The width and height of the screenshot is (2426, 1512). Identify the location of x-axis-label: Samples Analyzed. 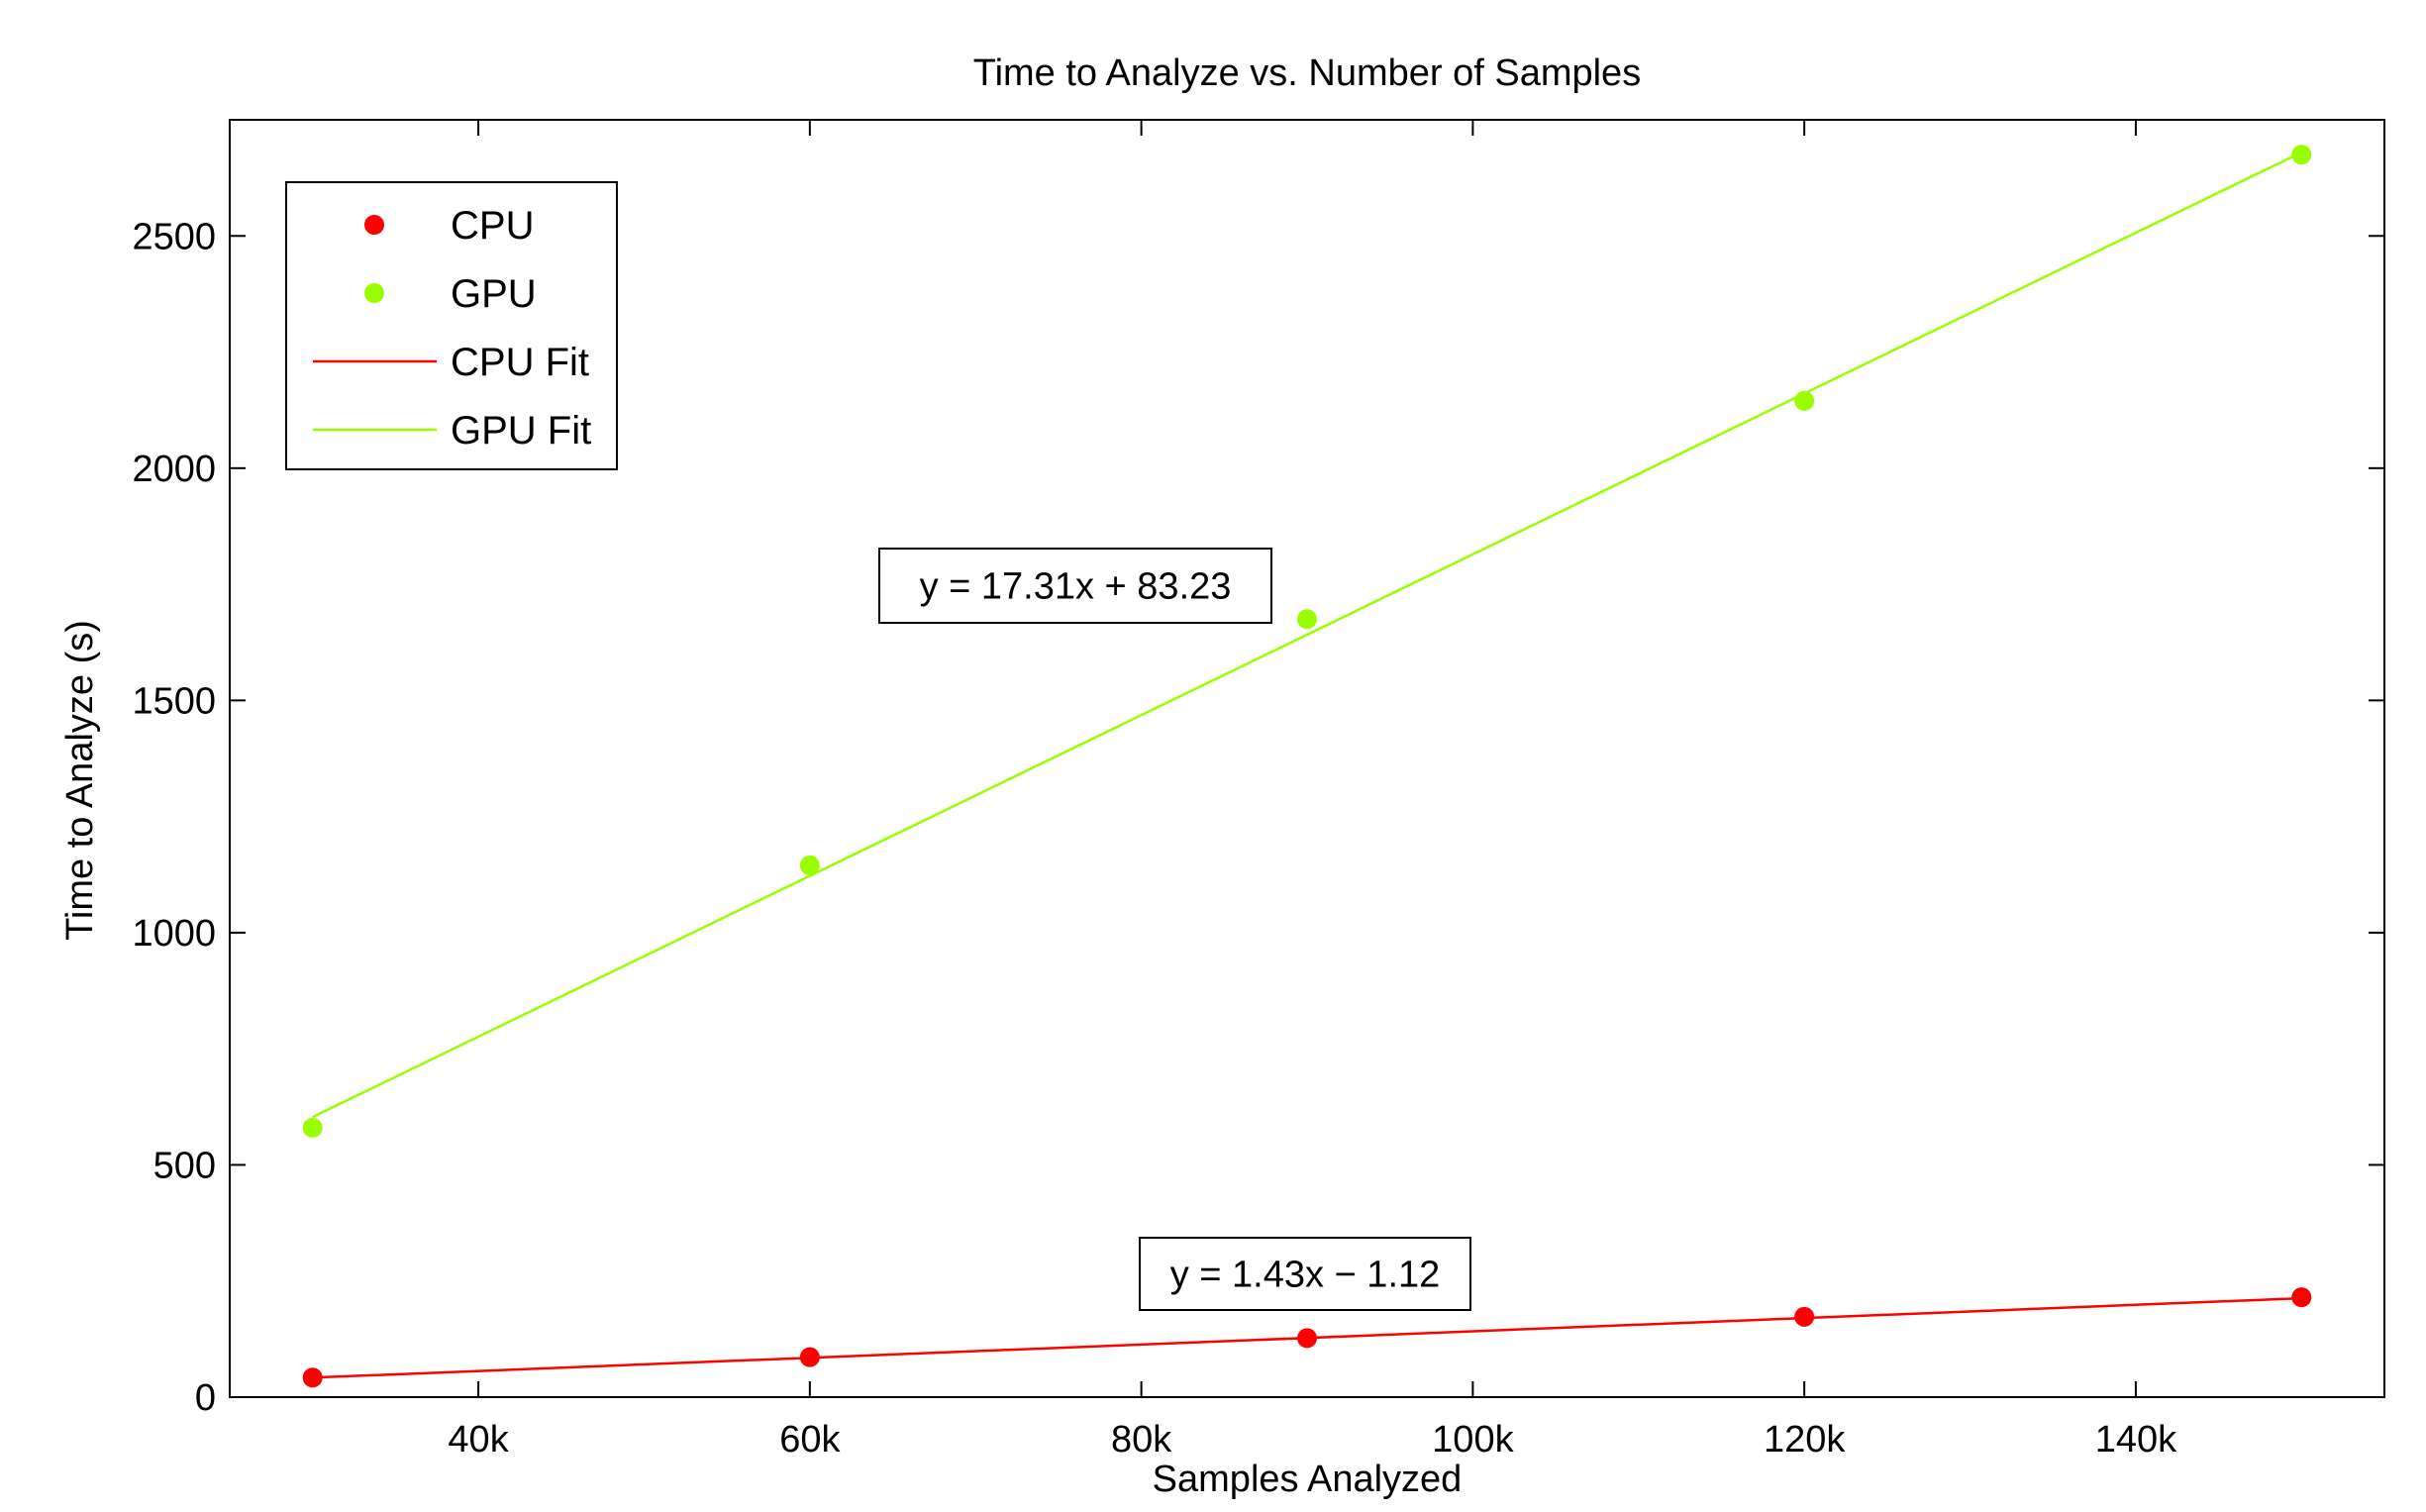
(1308, 1479).